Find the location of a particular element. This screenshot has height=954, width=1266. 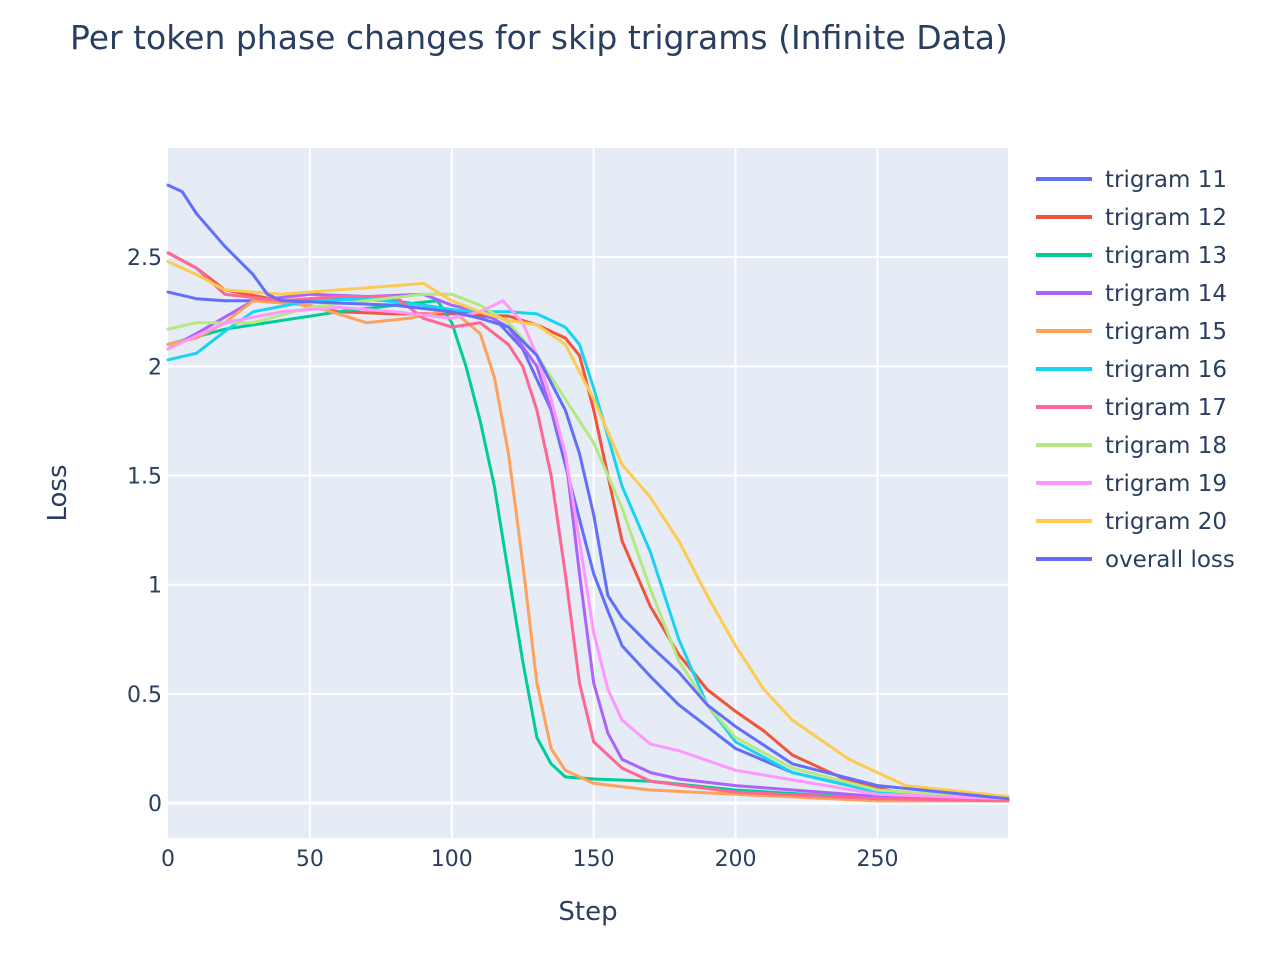

legend-item: trigram 16 is located at coordinates (1131, 370).